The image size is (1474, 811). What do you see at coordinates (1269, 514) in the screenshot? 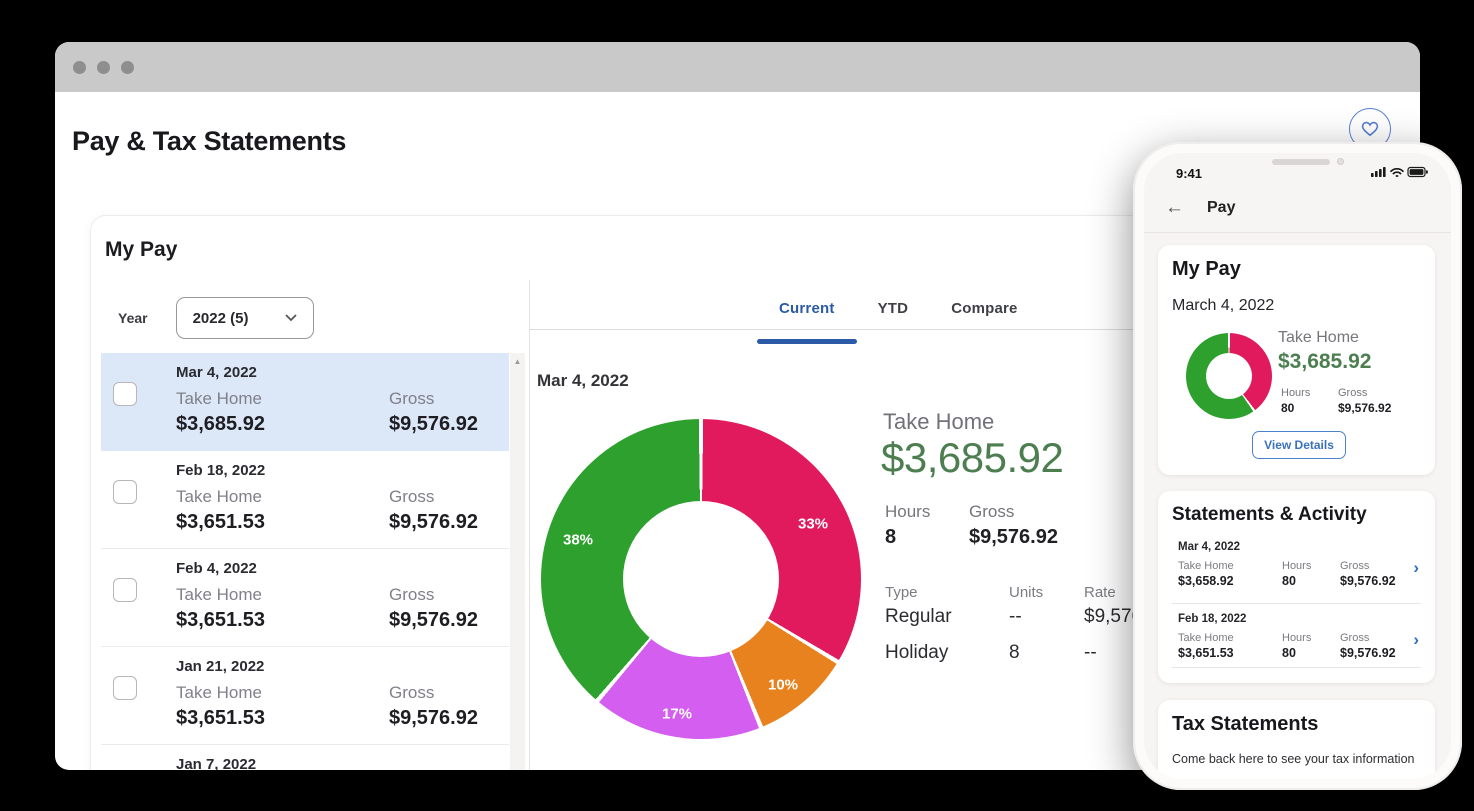
I see `statements-activity-title: Statements & Activity` at bounding box center [1269, 514].